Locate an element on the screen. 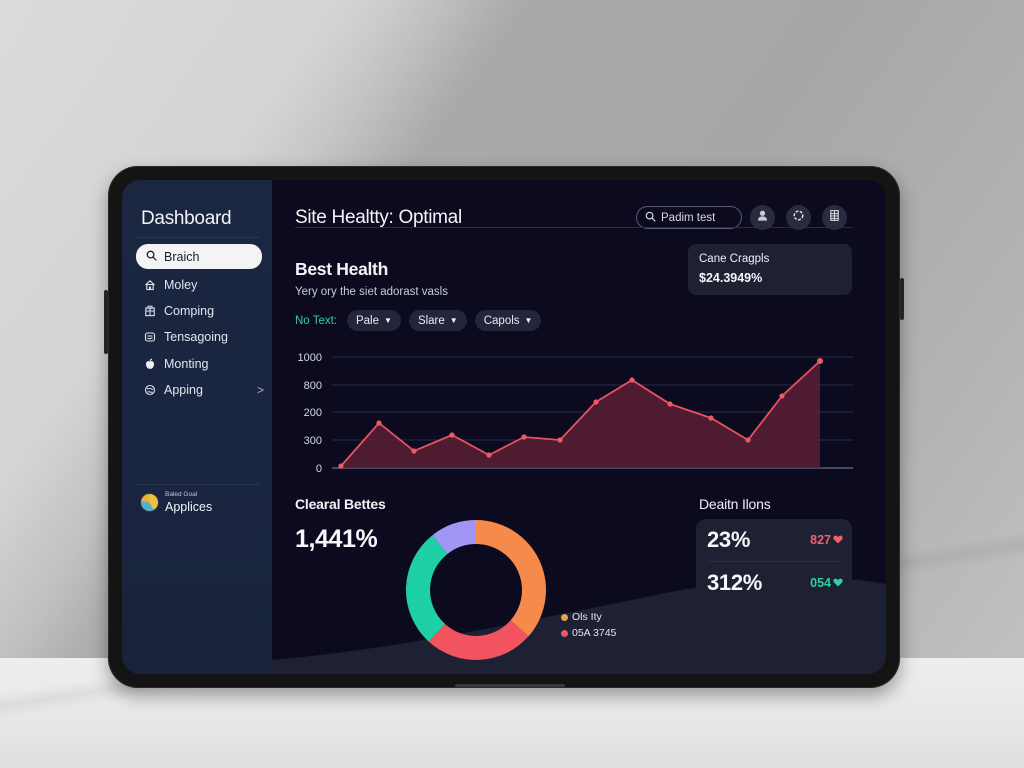 The width and height of the screenshot is (1024, 768). y-tick: 800 is located at coordinates (313, 386).